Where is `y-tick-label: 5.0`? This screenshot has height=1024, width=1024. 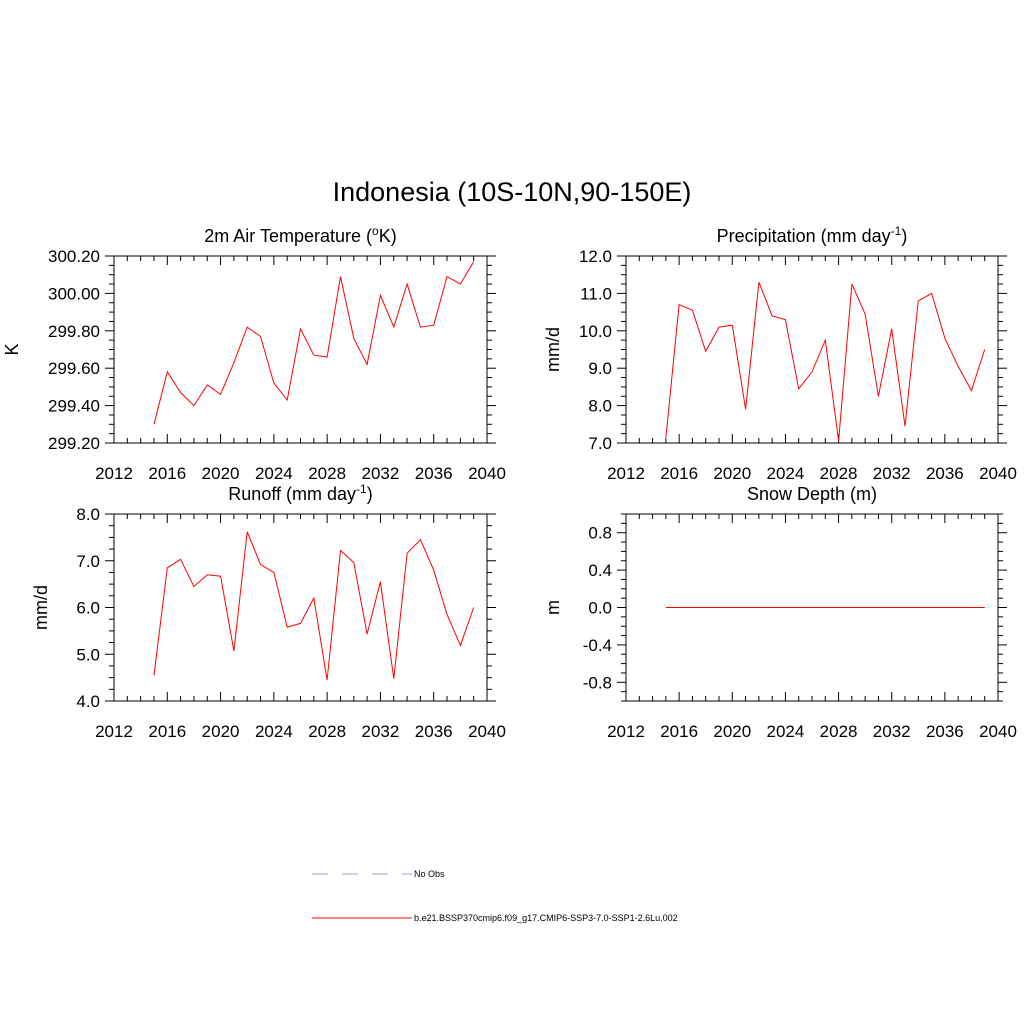
y-tick-label: 5.0 is located at coordinates (88, 654).